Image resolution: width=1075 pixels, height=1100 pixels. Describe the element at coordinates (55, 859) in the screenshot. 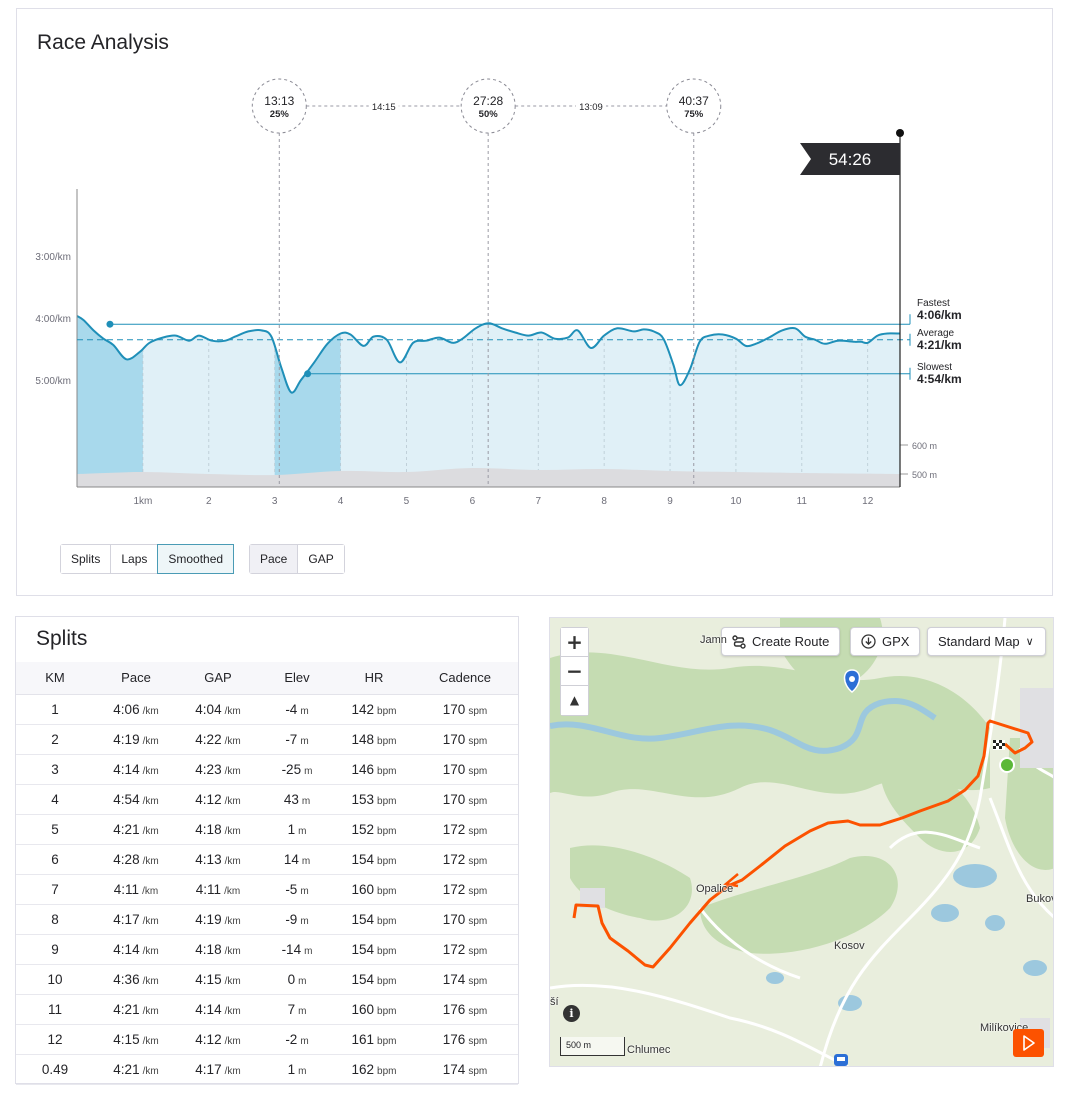

I see `split-cell-km: 6` at that location.